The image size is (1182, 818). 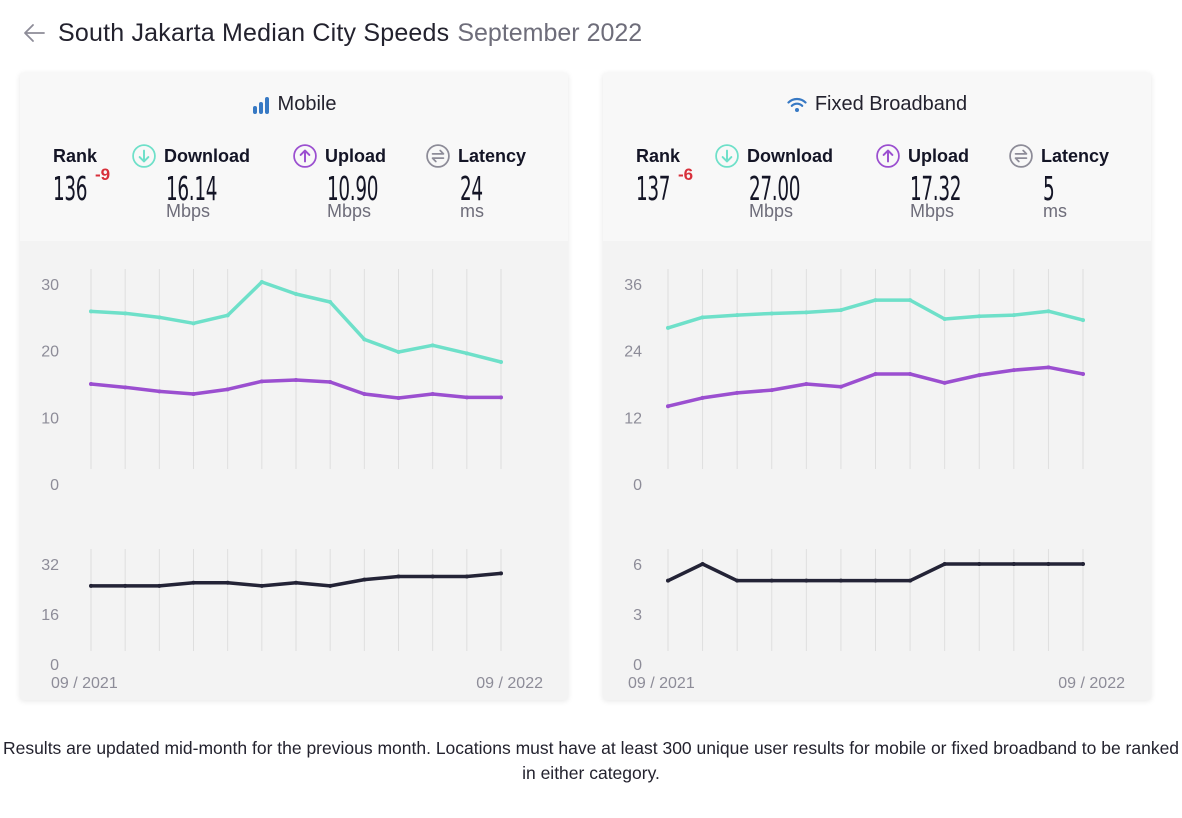 What do you see at coordinates (633, 285) in the screenshot?
I see `fixed-speed-y-tick-label: 36` at bounding box center [633, 285].